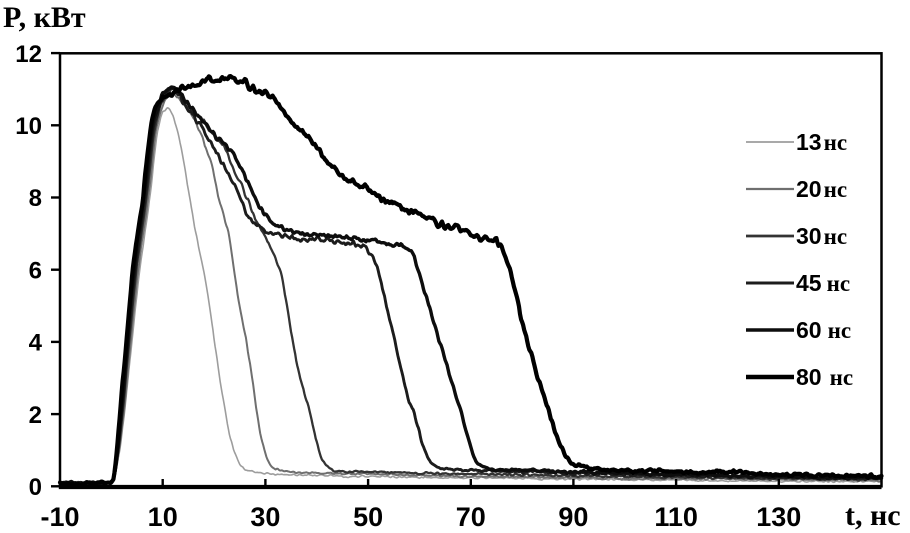 Image resolution: width=910 pixels, height=533 pixels. I want to click on svg-text: 20нс, so click(821, 189).